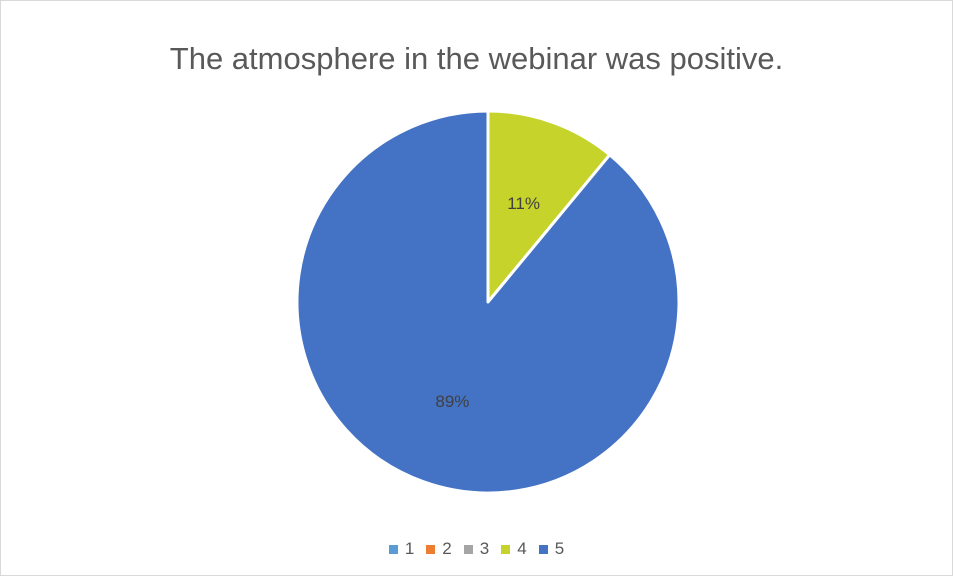 The width and height of the screenshot is (953, 576). What do you see at coordinates (551, 549) in the screenshot?
I see `legend-item-5: 5` at bounding box center [551, 549].